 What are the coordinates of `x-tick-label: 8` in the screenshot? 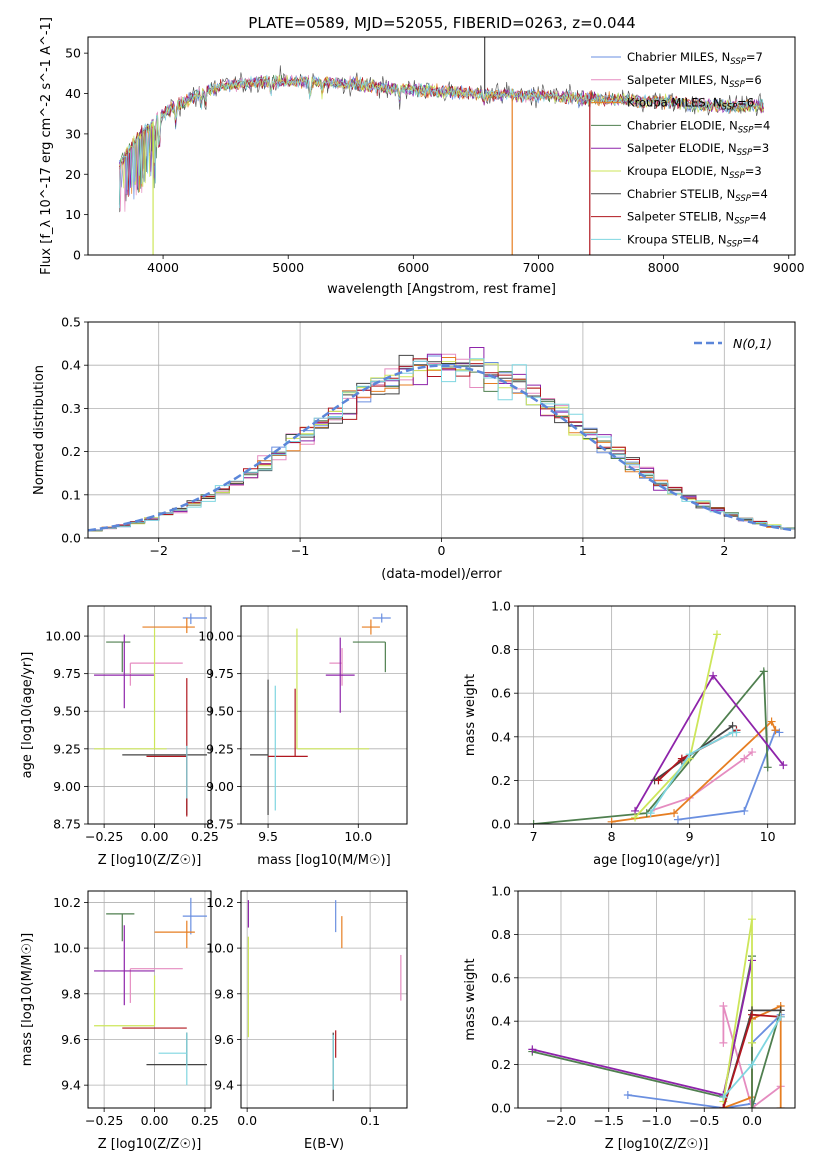 It's located at (612, 836).